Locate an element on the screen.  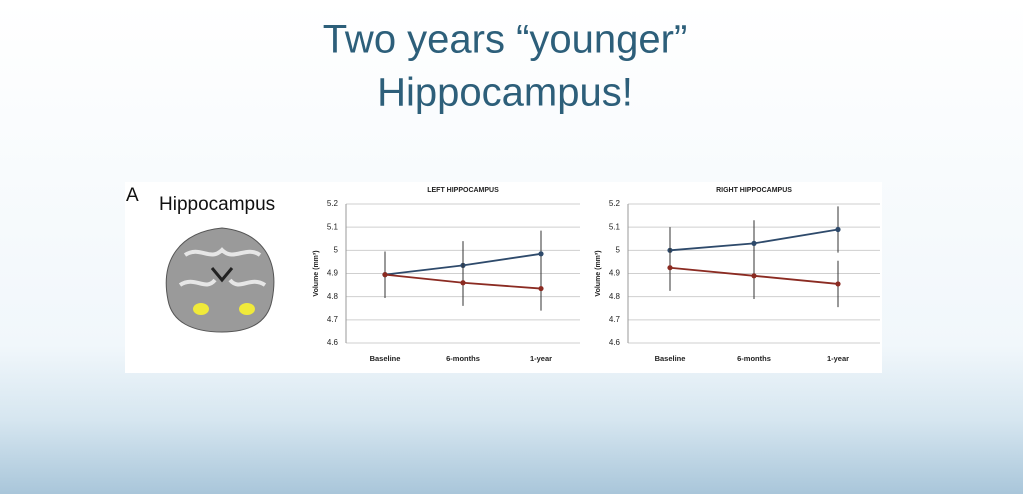
chart-title: RIGHT HIPPOCAMPUS is located at coordinates (754, 190).